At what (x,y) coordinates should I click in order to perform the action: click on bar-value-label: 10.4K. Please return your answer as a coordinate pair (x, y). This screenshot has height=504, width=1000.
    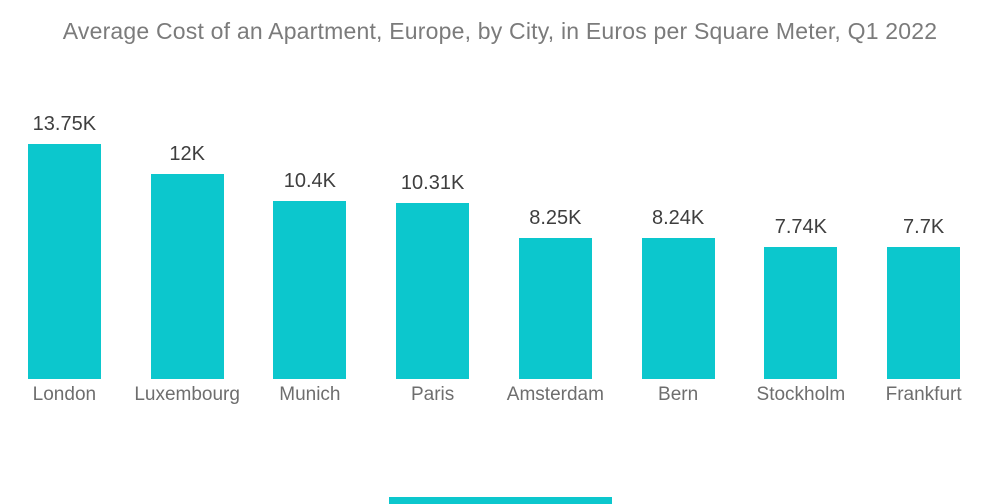
    Looking at the image, I should click on (309, 181).